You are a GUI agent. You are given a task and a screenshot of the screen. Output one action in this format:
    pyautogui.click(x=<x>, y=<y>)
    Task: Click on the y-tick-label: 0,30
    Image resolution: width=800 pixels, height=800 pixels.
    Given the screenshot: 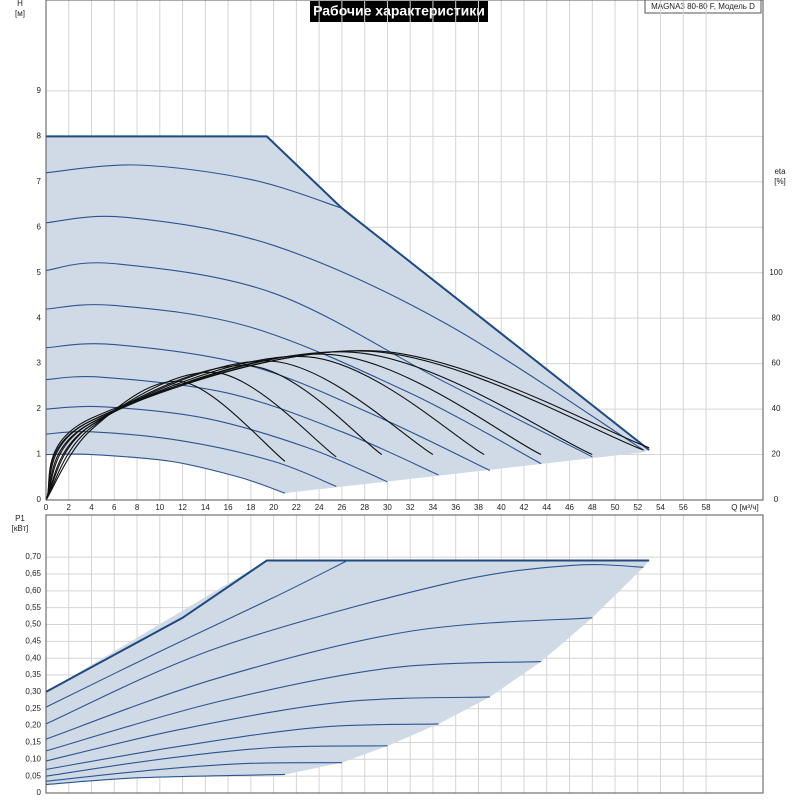 What is the action you would take?
    pyautogui.click(x=33, y=691)
    